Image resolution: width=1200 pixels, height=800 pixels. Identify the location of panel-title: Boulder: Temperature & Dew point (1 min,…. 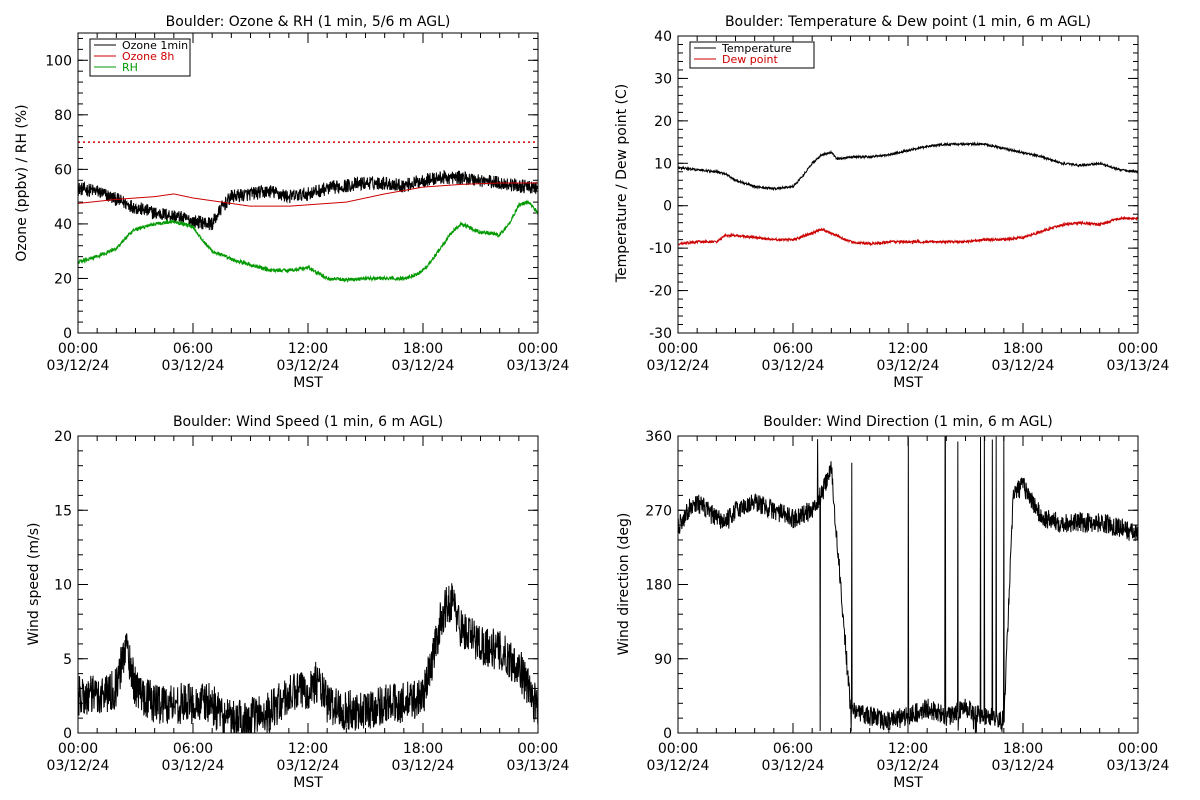
(908, 22).